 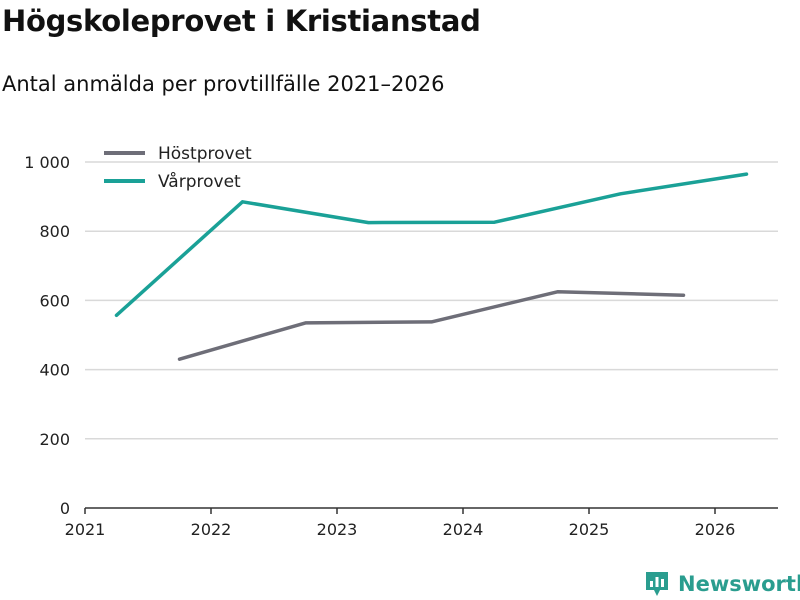 What do you see at coordinates (54, 300) in the screenshot?
I see `y-tick-label: 600` at bounding box center [54, 300].